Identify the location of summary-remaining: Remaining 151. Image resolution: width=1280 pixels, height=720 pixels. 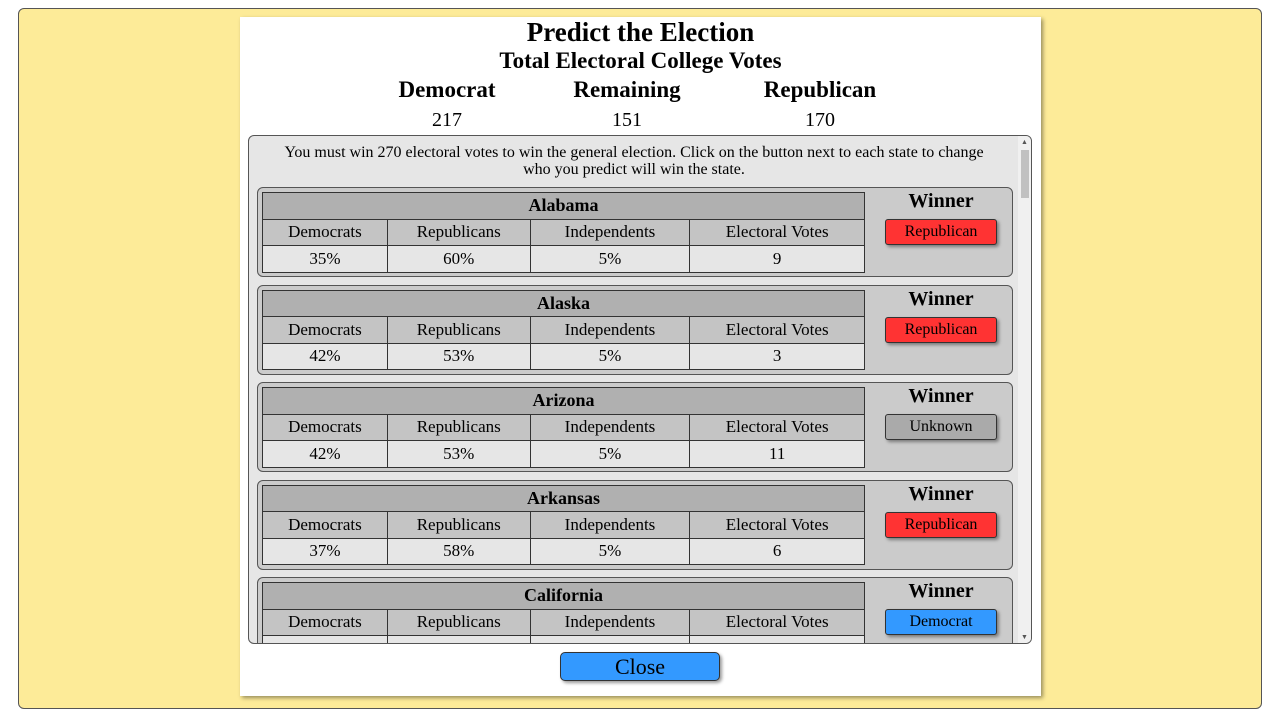
(627, 104).